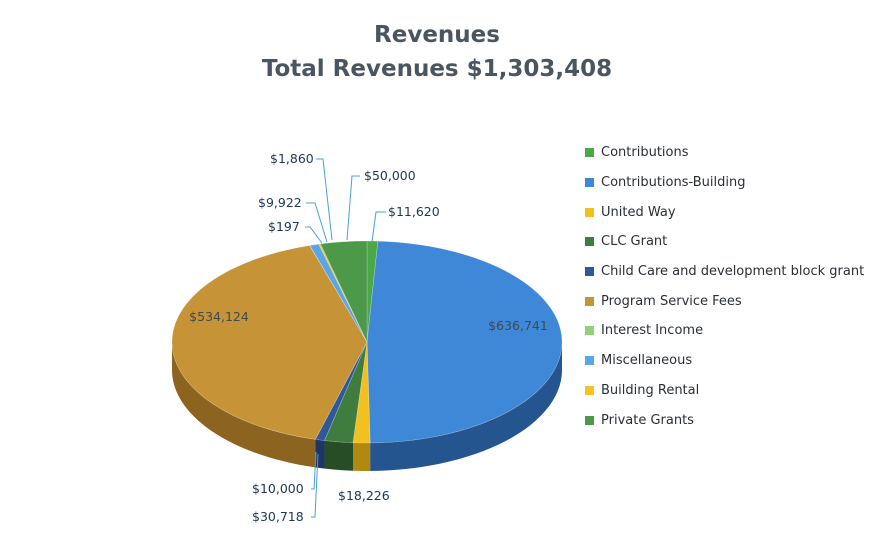 This screenshot has height=550, width=874. I want to click on pie-slice-program-service-fees, so click(269, 342).